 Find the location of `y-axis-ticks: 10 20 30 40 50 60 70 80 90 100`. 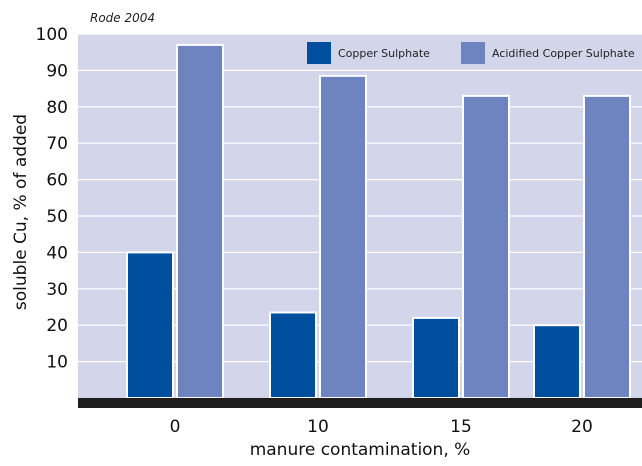

y-axis-ticks: 10 20 30 40 50 60 70 80 90 100 is located at coordinates (52, 199).